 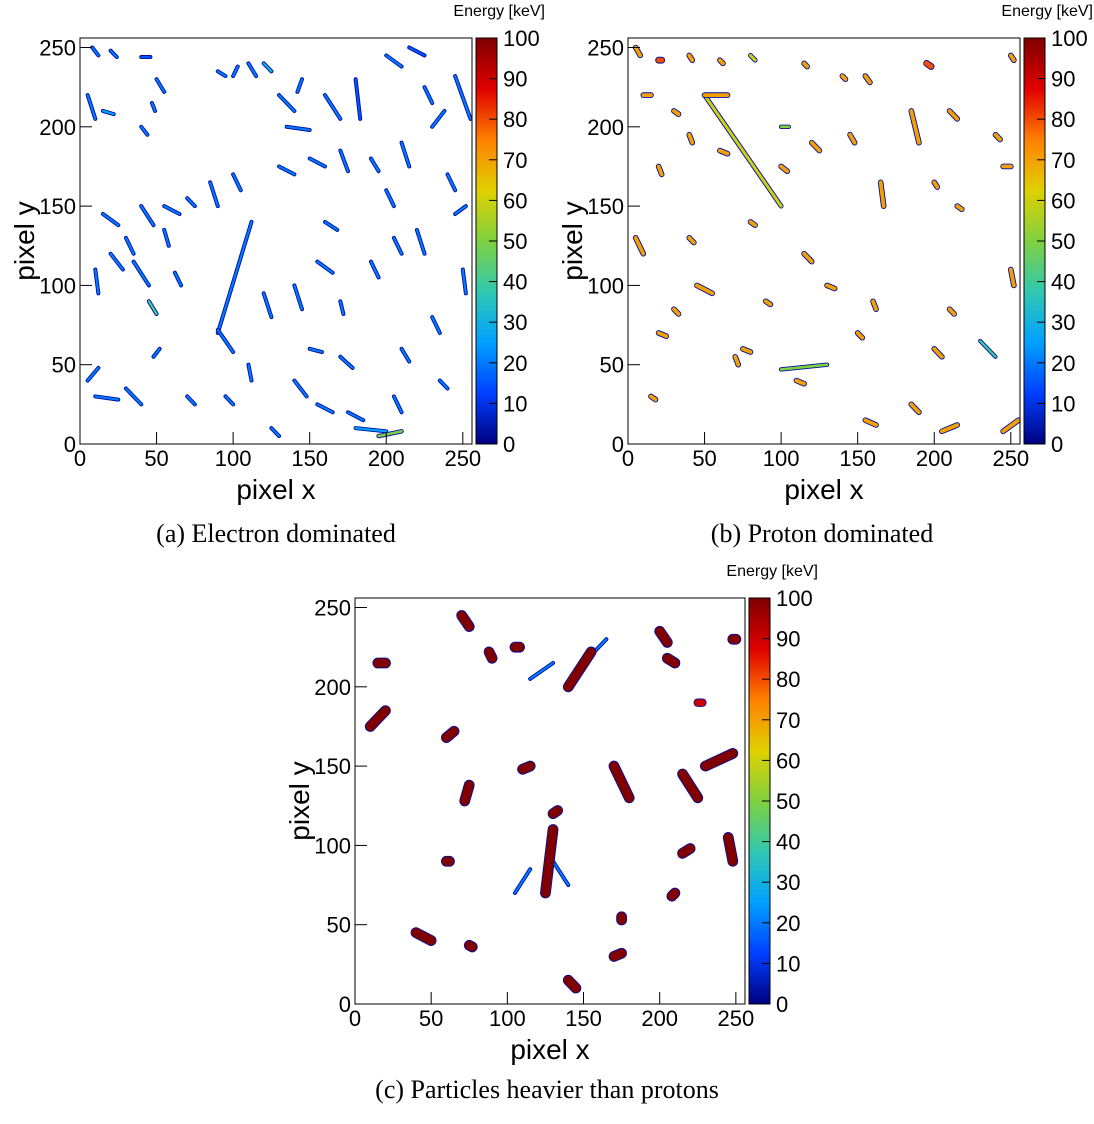 I want to click on x-tick-label: 50, so click(x=431, y=1018).